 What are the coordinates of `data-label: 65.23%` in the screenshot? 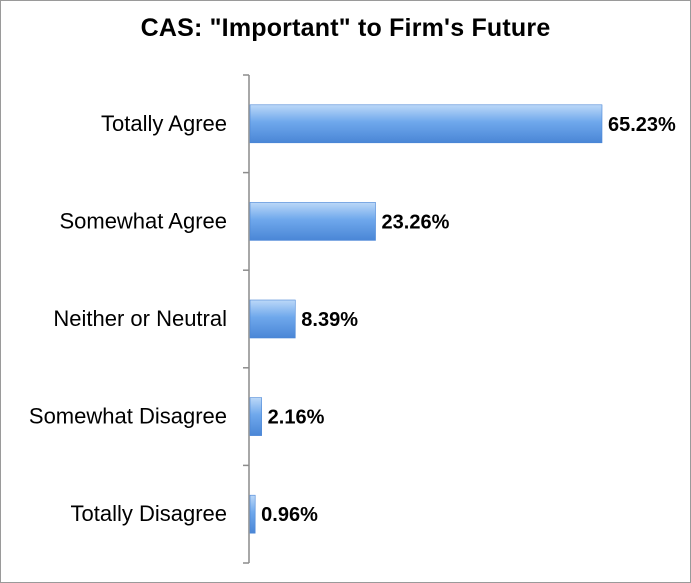 It's located at (642, 125).